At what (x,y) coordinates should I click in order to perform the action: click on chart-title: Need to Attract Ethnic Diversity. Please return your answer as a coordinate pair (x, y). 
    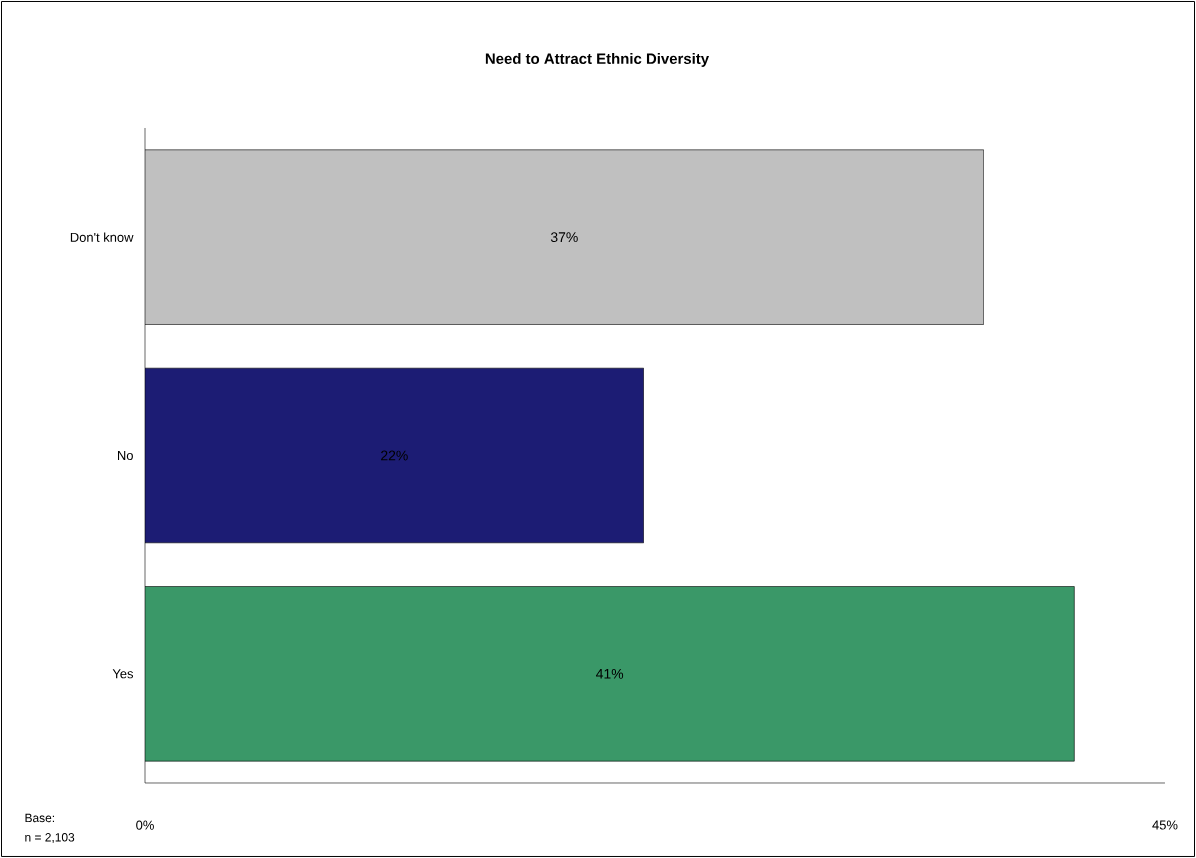
    Looking at the image, I should click on (597, 60).